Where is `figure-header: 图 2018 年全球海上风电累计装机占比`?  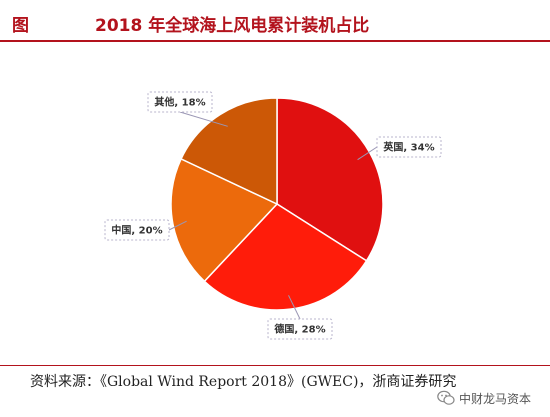 figure-header: 图 2018 年全球海上风电累计装机占比 is located at coordinates (275, 20).